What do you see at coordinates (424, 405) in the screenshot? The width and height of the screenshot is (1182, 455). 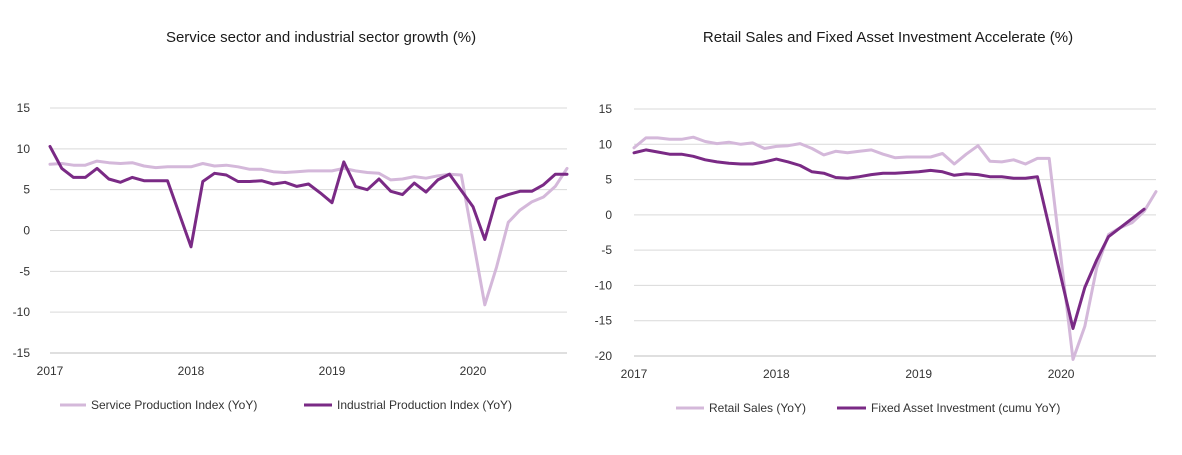 I see `legend-label: Industrial Production Index (YoY)` at bounding box center [424, 405].